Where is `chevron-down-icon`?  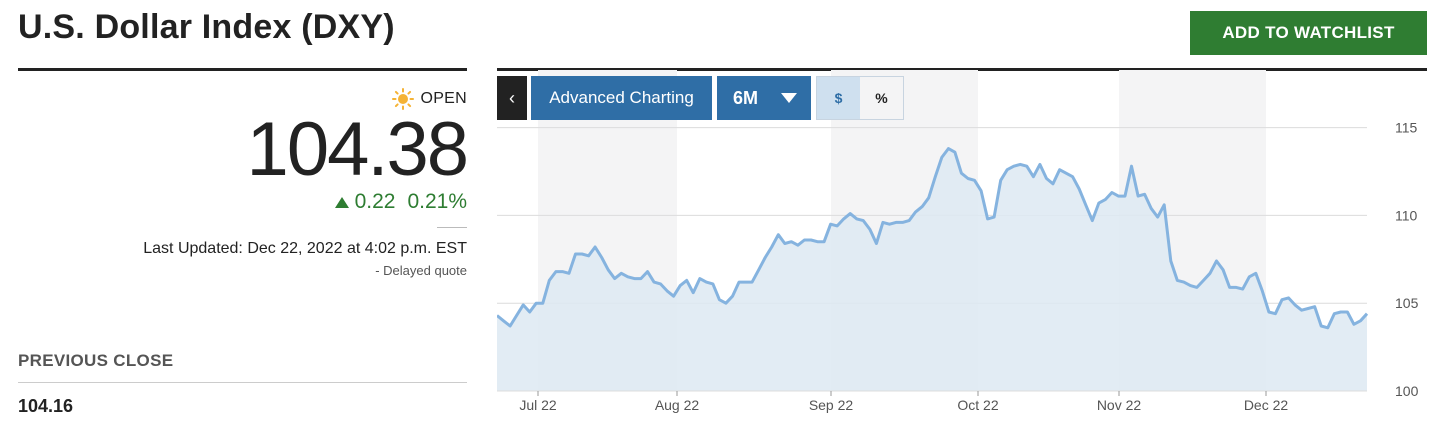 chevron-down-icon is located at coordinates (789, 98).